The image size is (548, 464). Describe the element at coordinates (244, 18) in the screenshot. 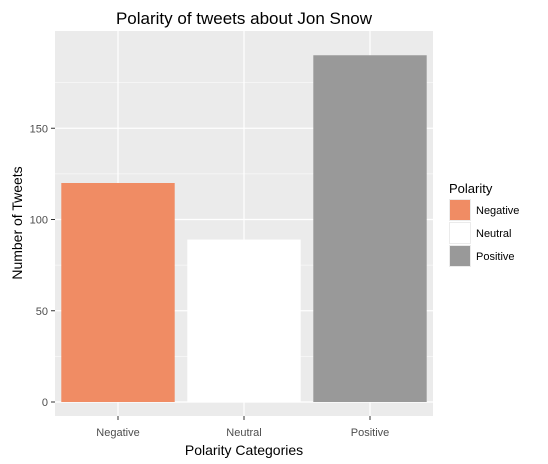

I see `chart-title: Polarity of tweets about Jon Snow` at that location.